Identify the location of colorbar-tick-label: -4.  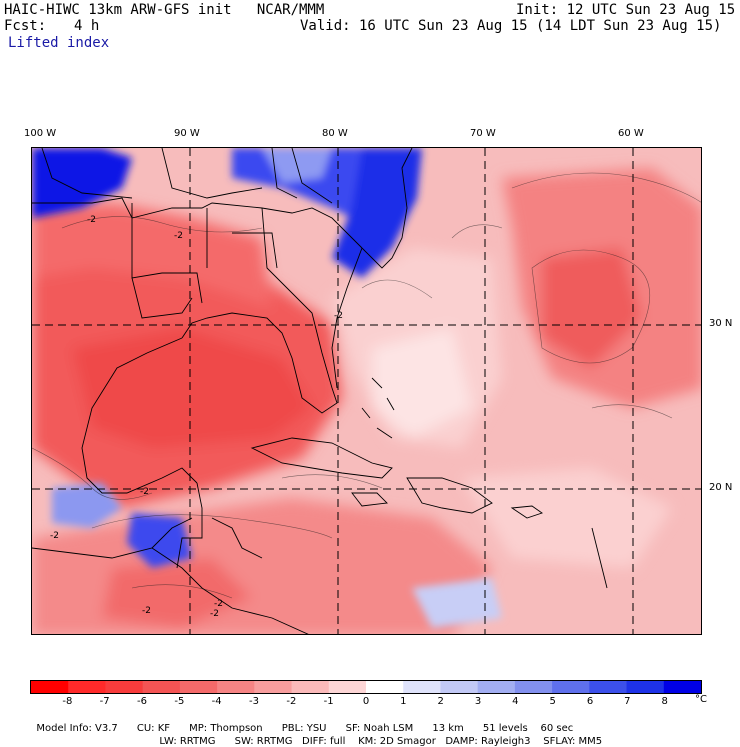
(216, 701).